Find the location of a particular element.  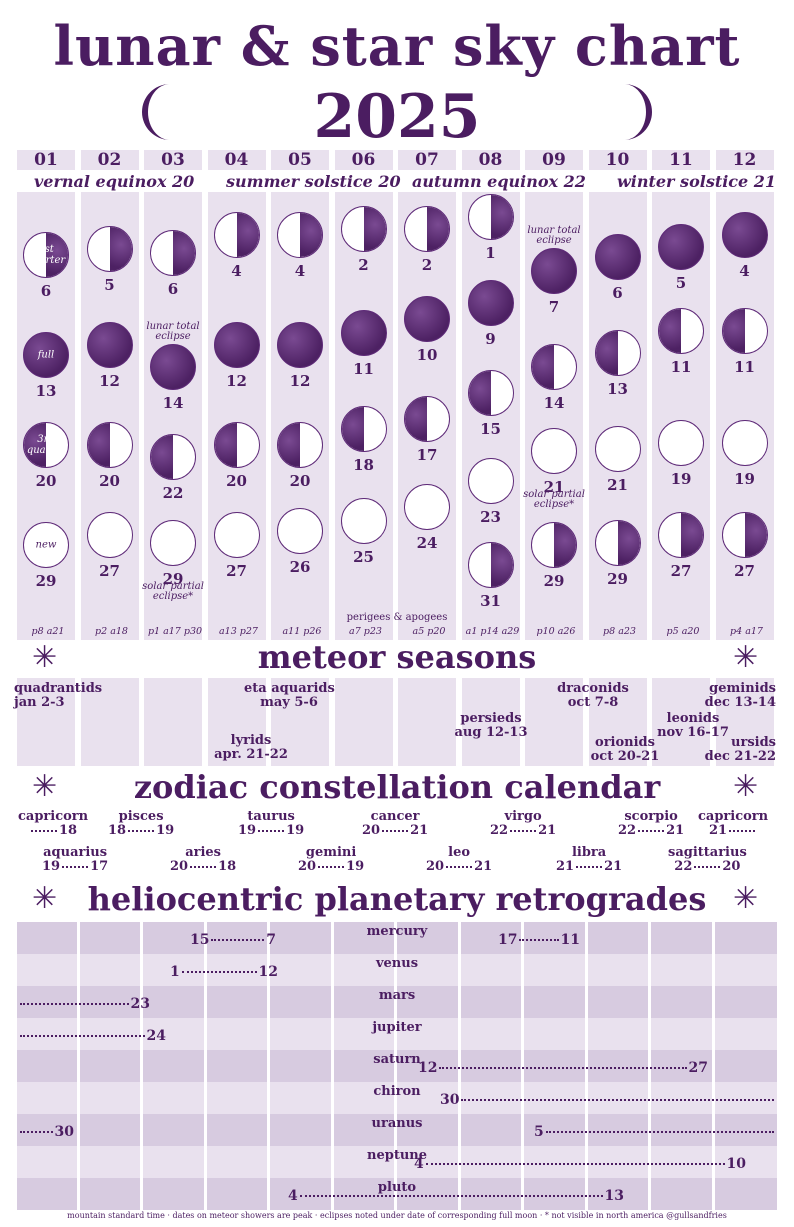

moon-day: 4 is located at coordinates (300, 271).